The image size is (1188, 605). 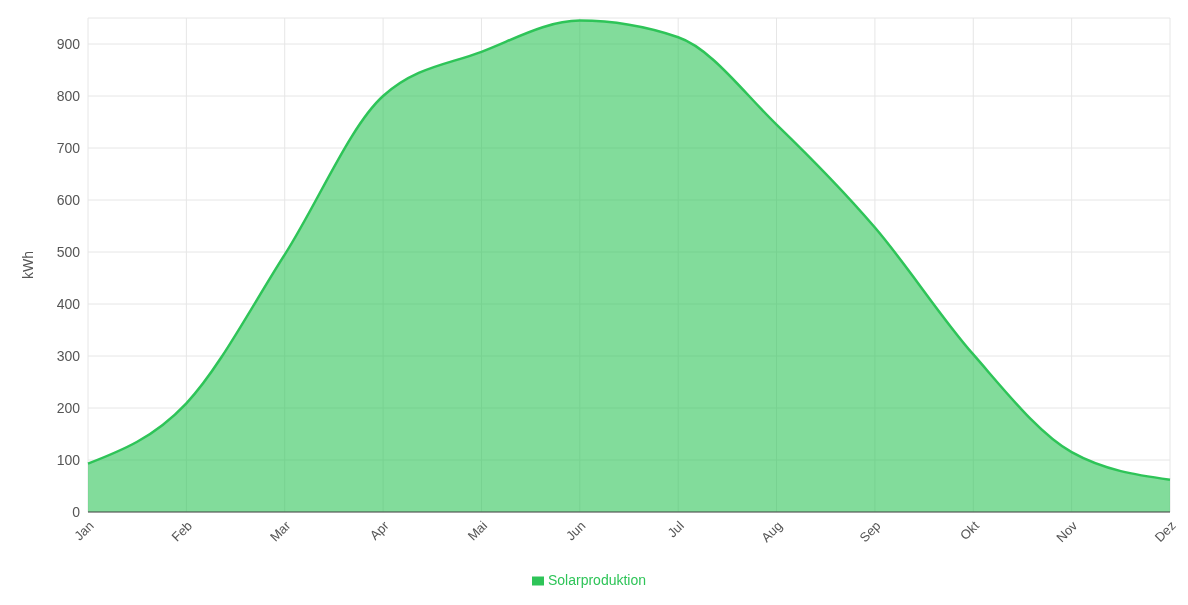 I want to click on y-axis-title: kWh, so click(x=27, y=265).